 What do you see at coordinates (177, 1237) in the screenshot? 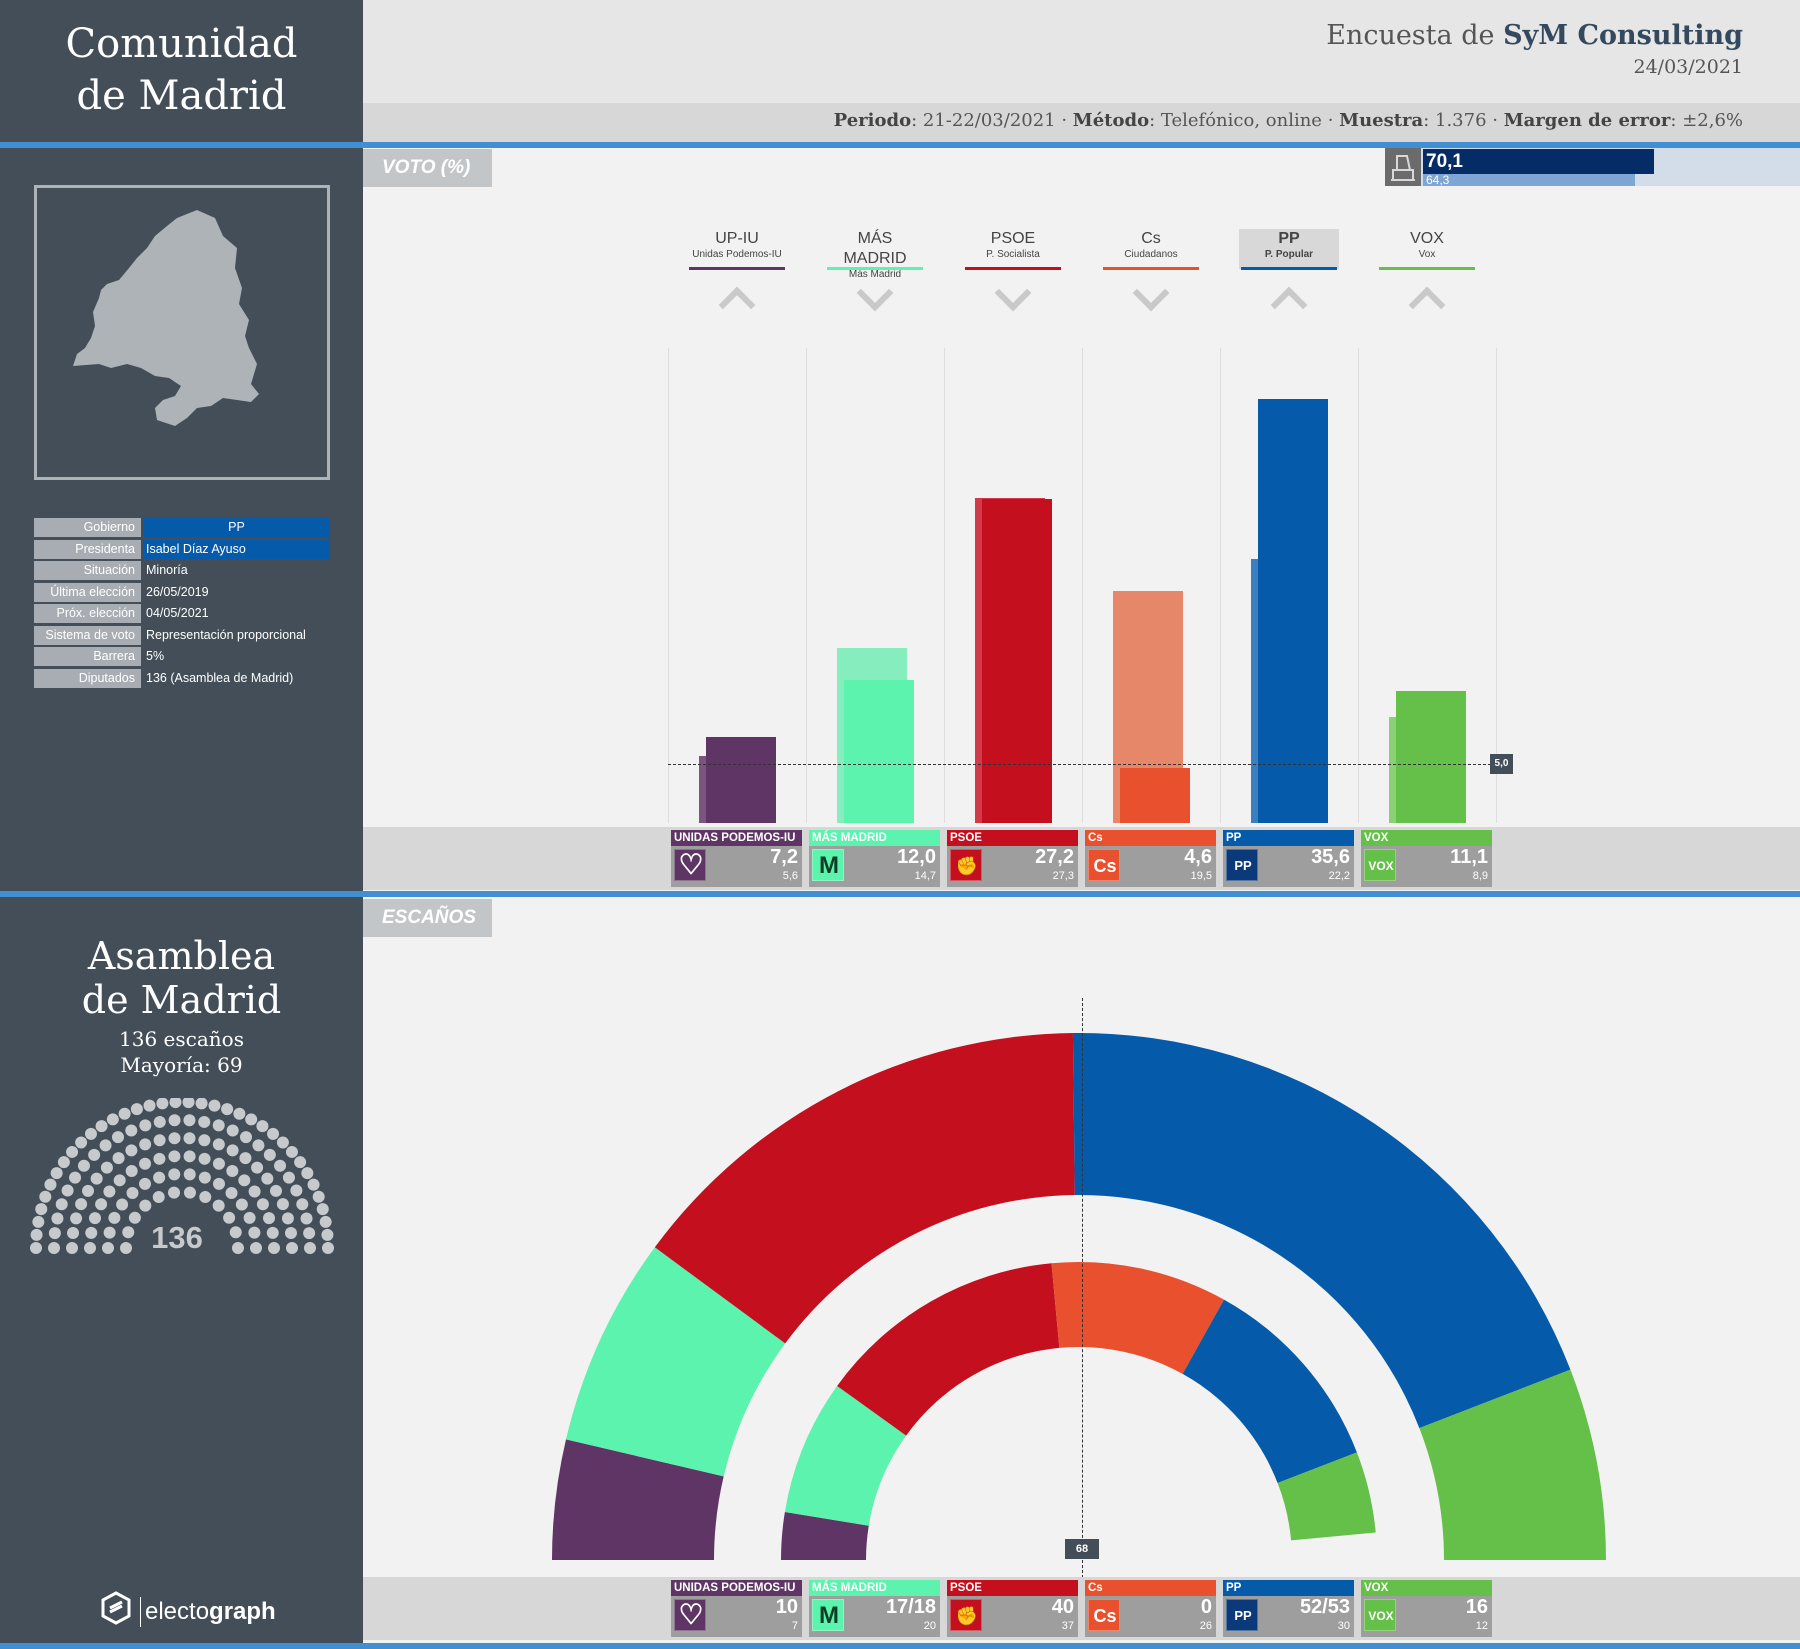
I see `parliament-total: 136` at bounding box center [177, 1237].